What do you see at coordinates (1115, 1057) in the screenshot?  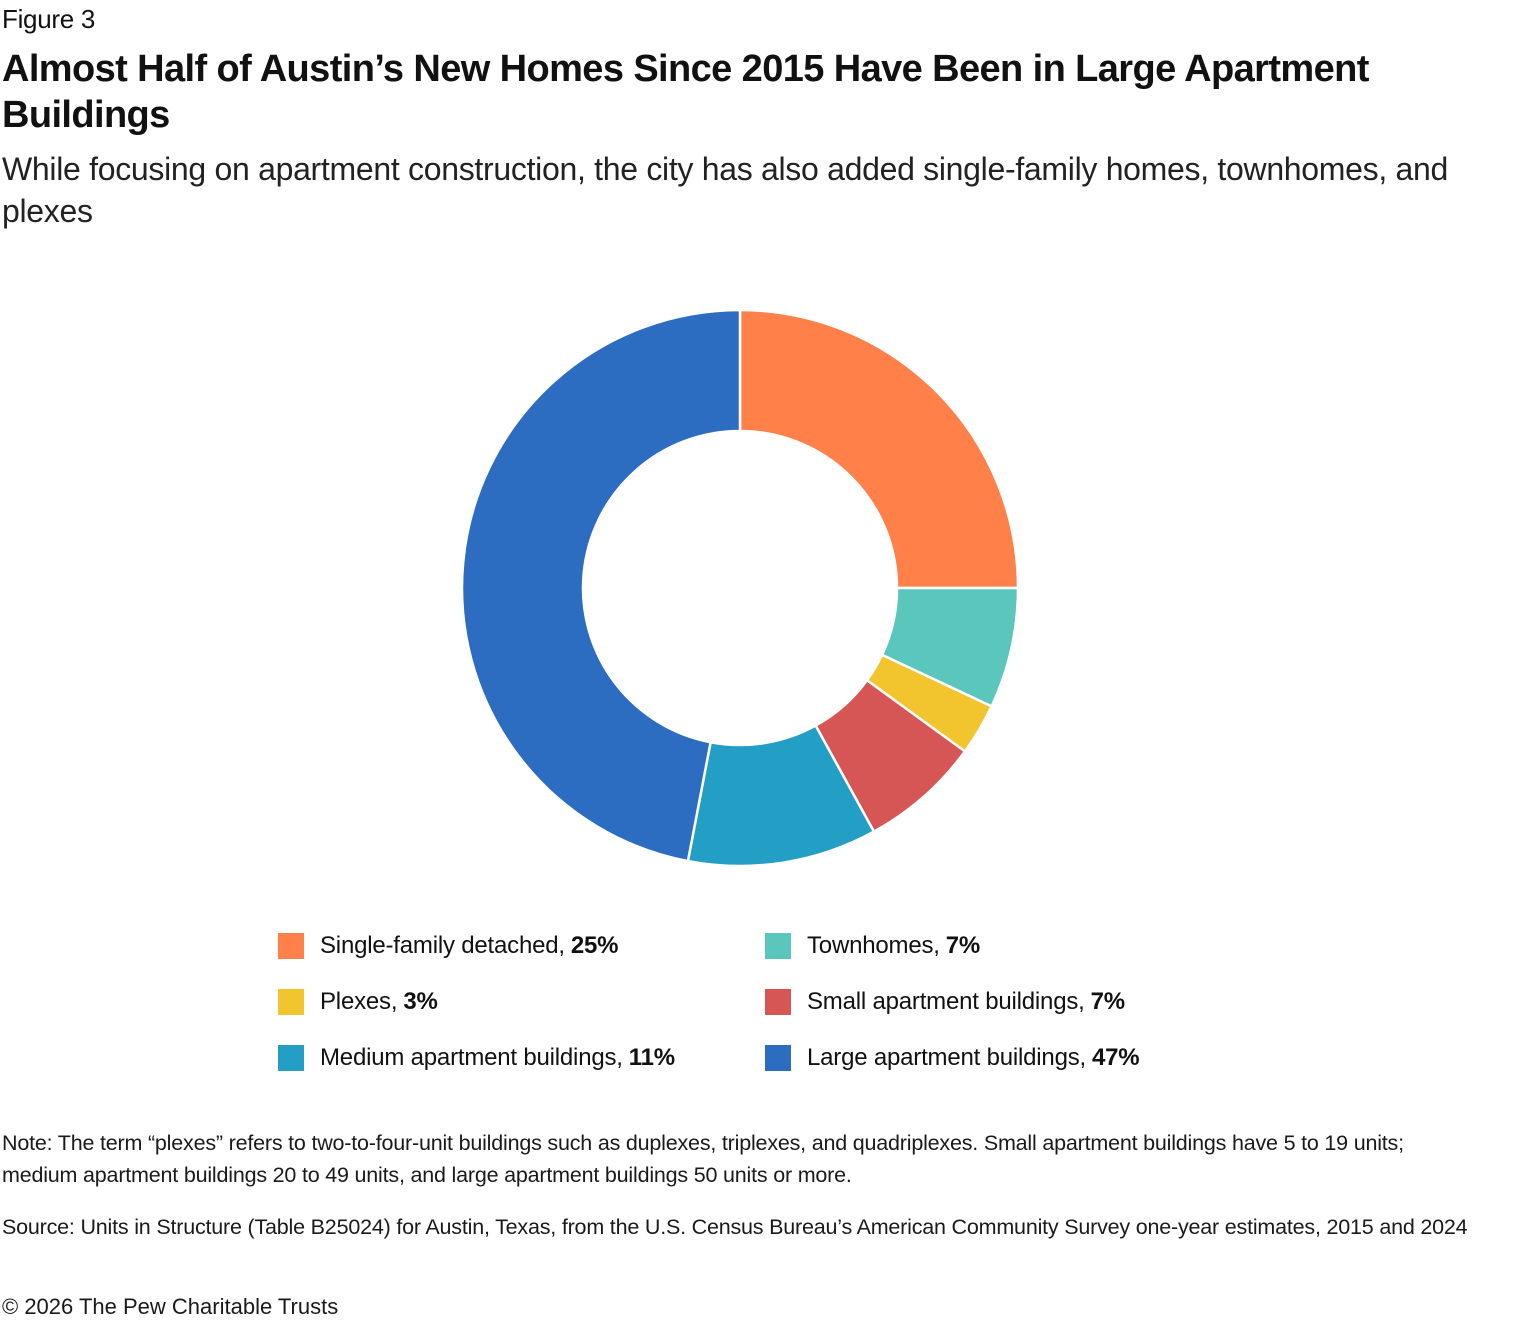 I see `legend-value: 47%` at bounding box center [1115, 1057].